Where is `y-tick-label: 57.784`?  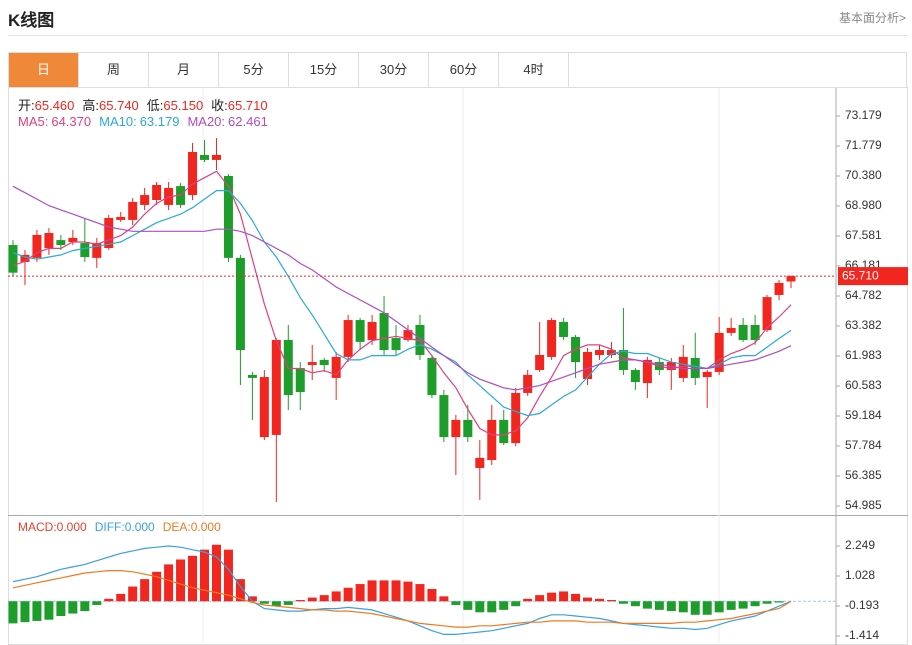 y-tick-label: 57.784 is located at coordinates (863, 445).